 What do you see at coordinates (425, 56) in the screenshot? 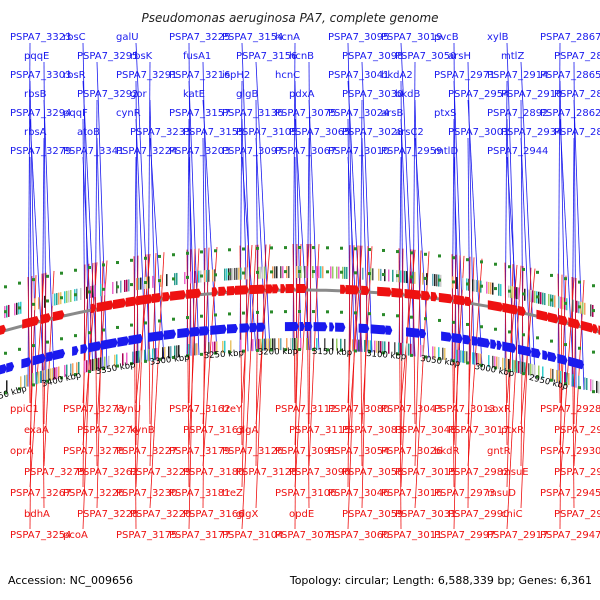
I see `forward-gene-label: PSPA7_3050` at bounding box center [425, 56].